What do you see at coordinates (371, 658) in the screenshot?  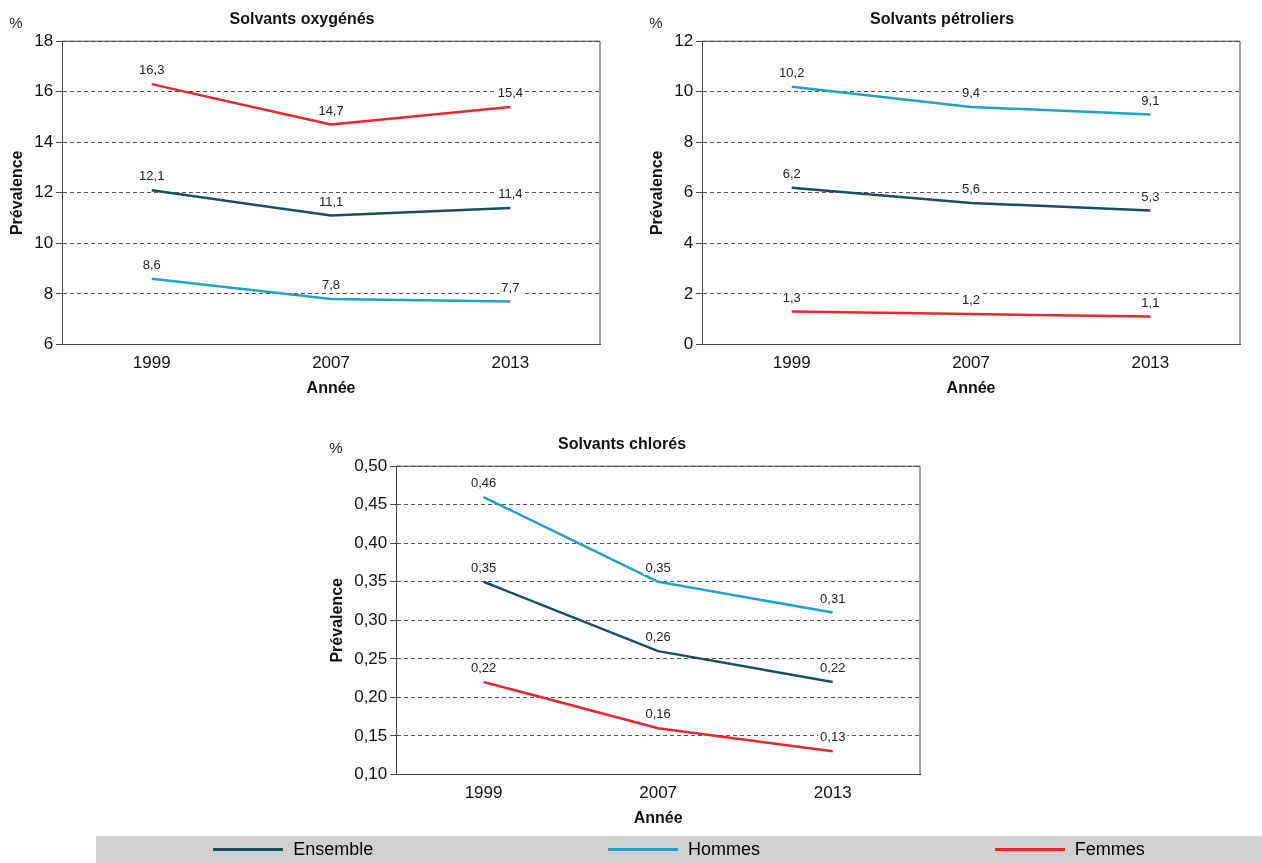 I see `y-tick-label: 0,25` at bounding box center [371, 658].